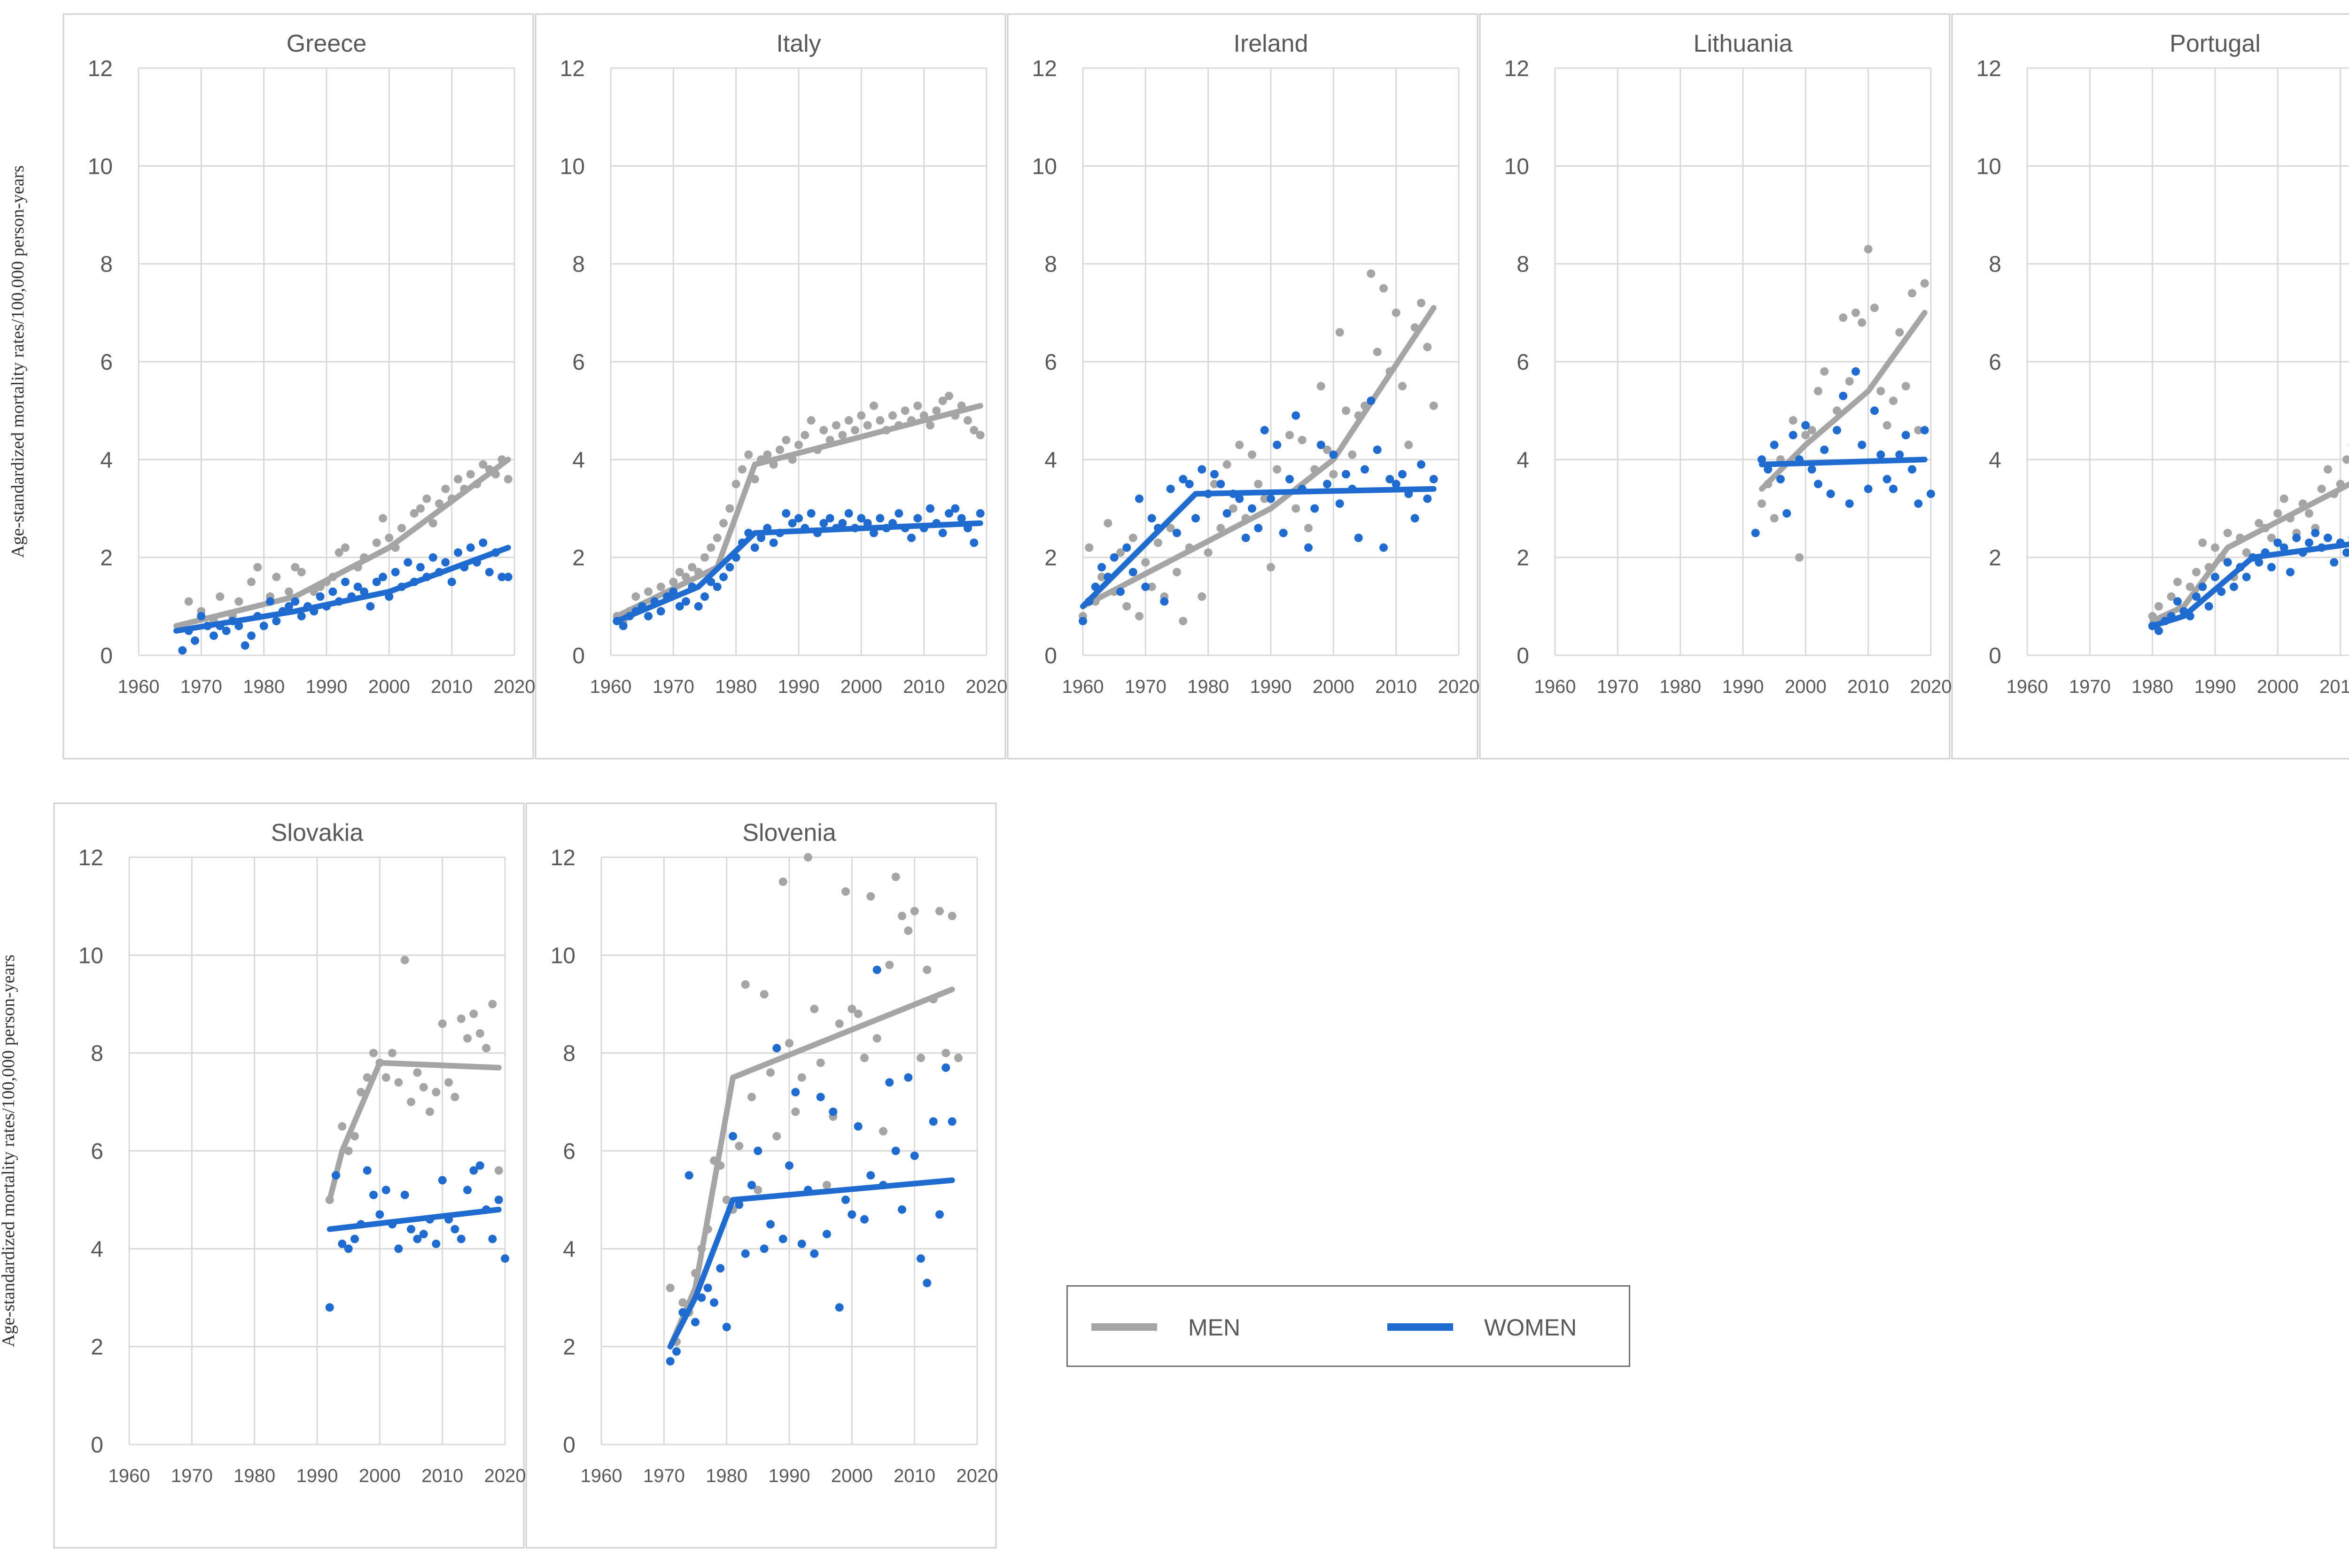 The width and height of the screenshot is (2349, 1568). I want to click on y-tick-label: 10, so click(1044, 166).